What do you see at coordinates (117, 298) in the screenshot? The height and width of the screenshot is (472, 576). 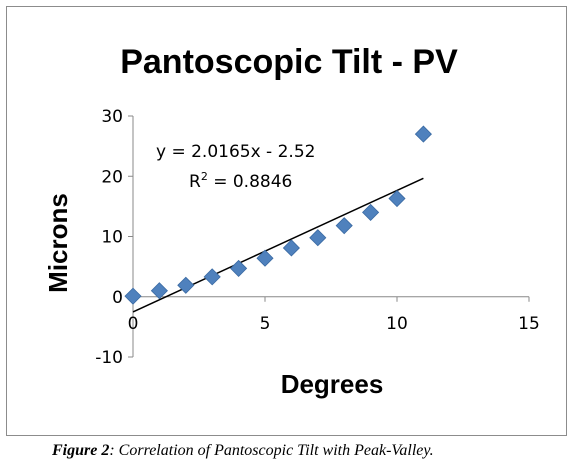 I see `y-tick-label: 0` at bounding box center [117, 298].